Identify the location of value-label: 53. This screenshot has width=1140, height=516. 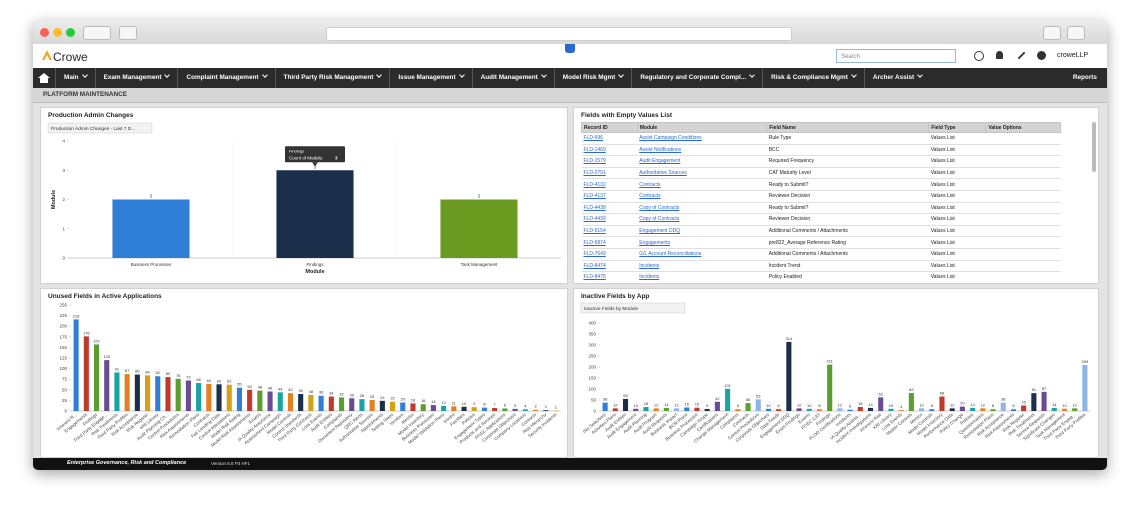
(758, 395).